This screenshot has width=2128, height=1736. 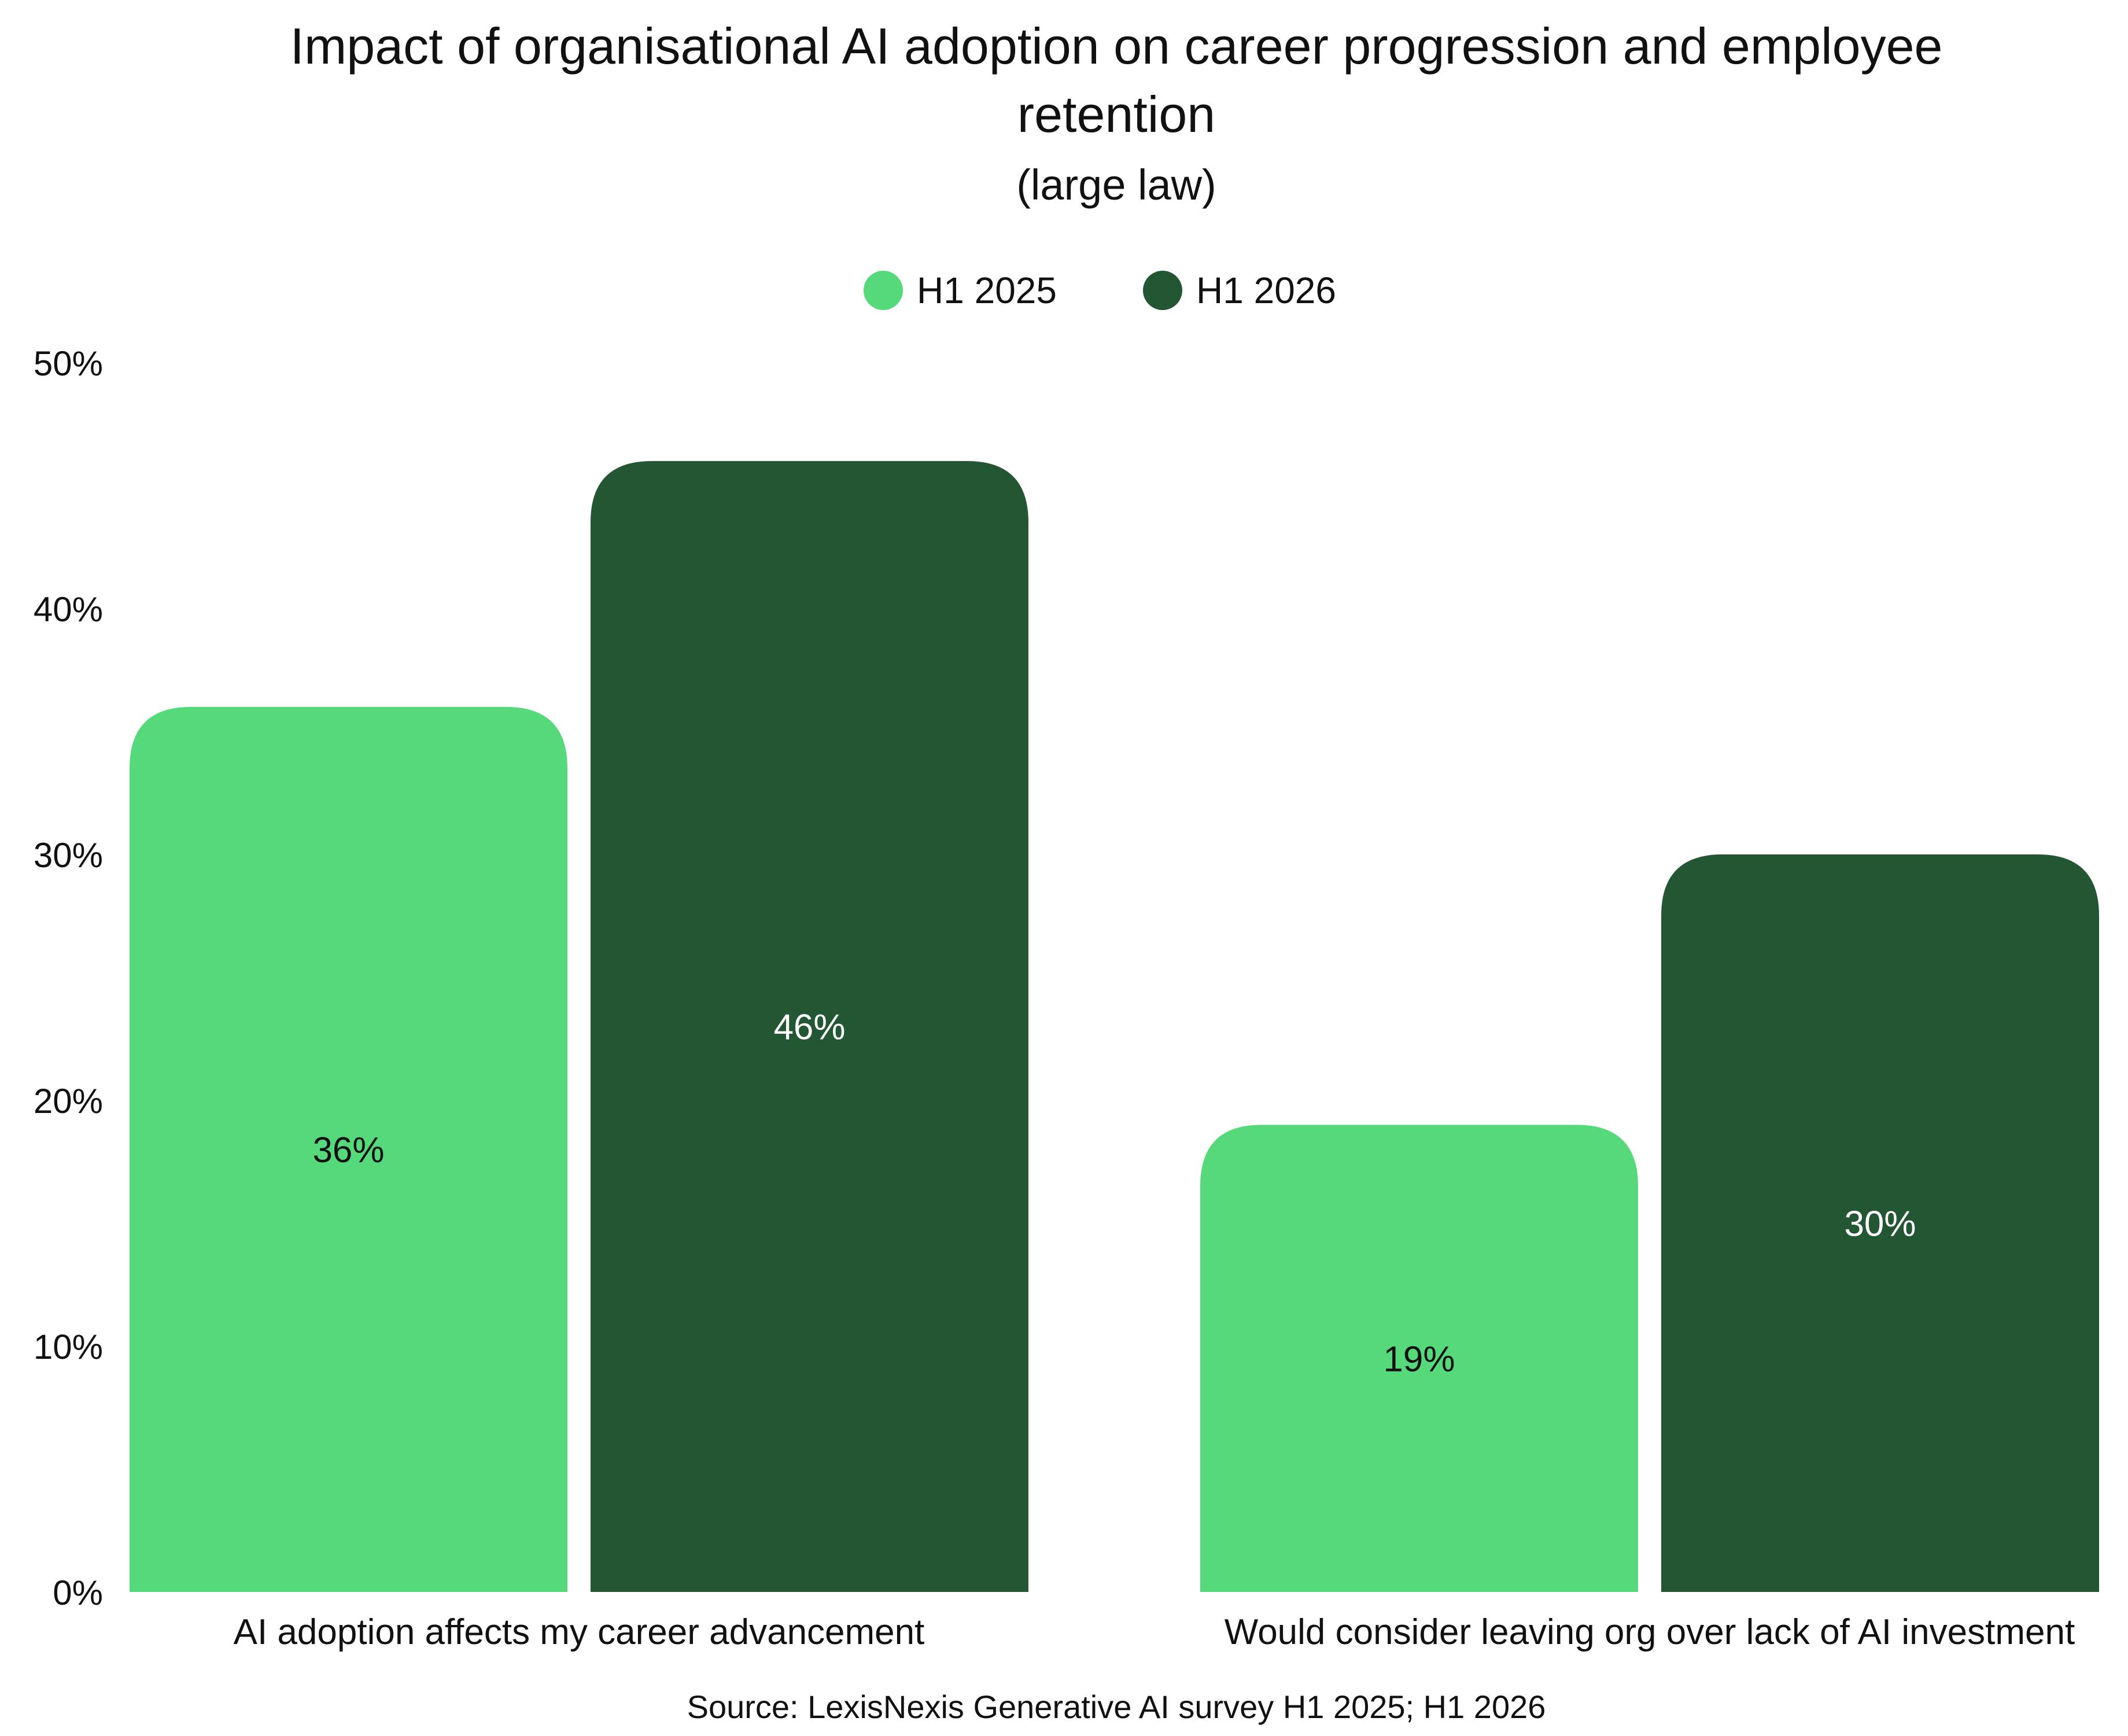 I want to click on chart-title-line-2: retention, so click(x=1116, y=114).